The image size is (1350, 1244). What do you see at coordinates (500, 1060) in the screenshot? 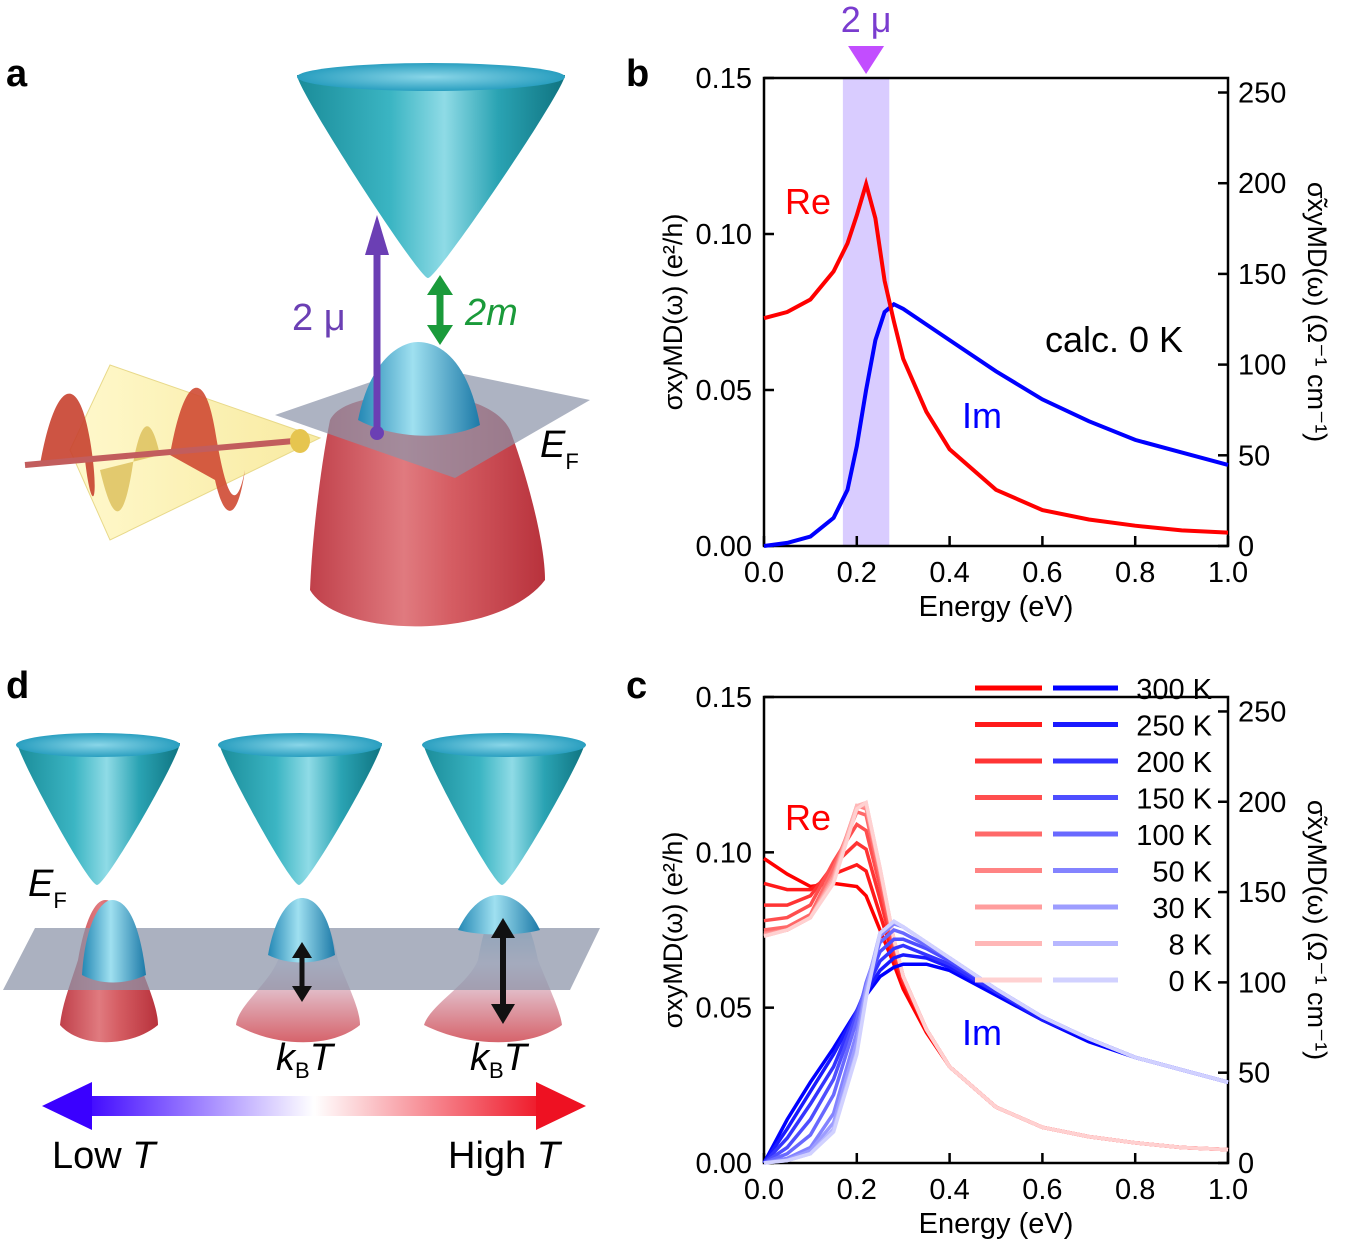
I see `kbt-label-2: kBT` at bounding box center [500, 1060].